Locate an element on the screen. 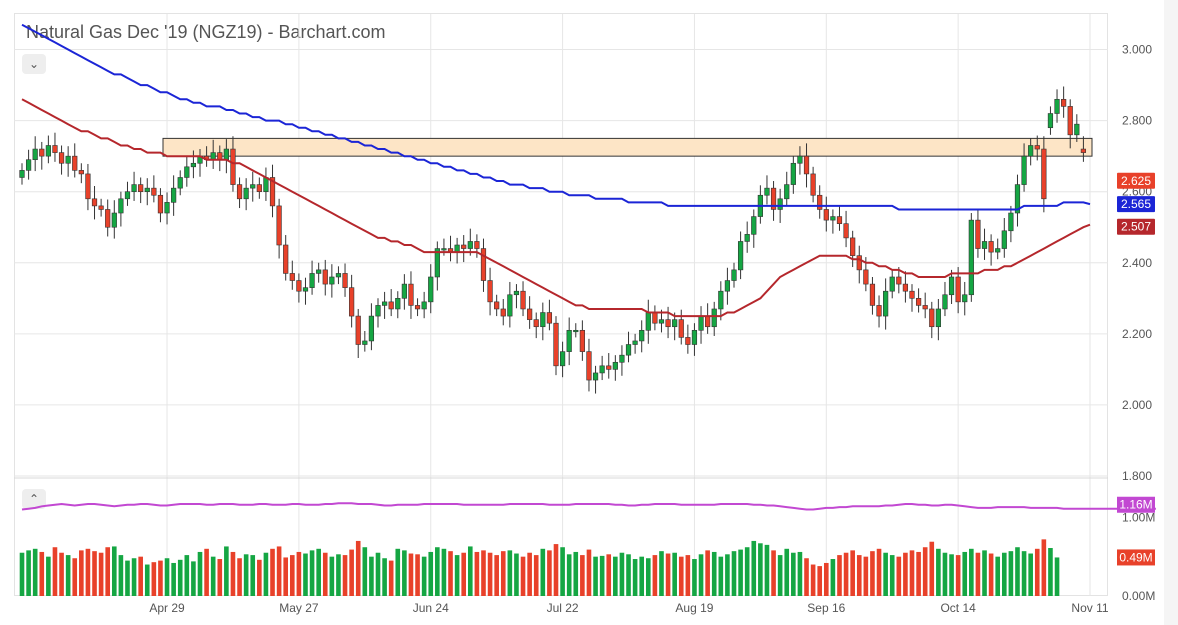  volume-axis-labels: 1.00M 0.00M 1.16M 0.49M is located at coordinates (1136, 549).